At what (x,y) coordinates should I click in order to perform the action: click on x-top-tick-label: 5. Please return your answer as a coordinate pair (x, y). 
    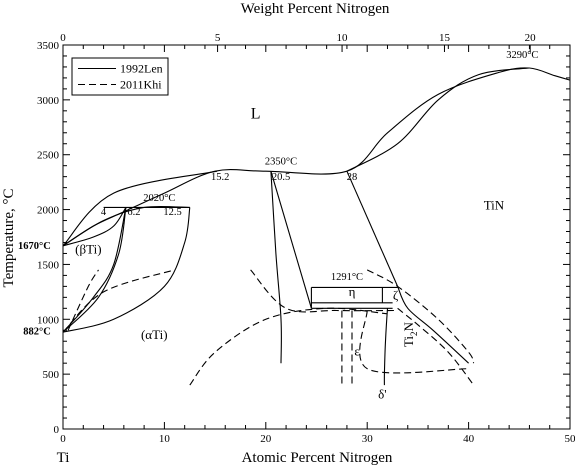
    Looking at the image, I should click on (218, 38).